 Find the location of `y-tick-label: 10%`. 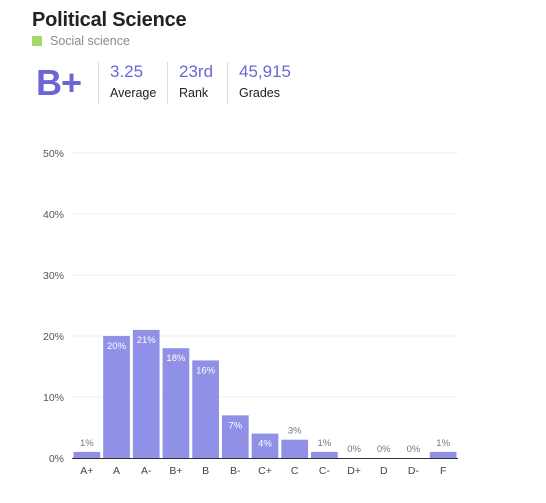

y-tick-label: 10% is located at coordinates (53, 398).